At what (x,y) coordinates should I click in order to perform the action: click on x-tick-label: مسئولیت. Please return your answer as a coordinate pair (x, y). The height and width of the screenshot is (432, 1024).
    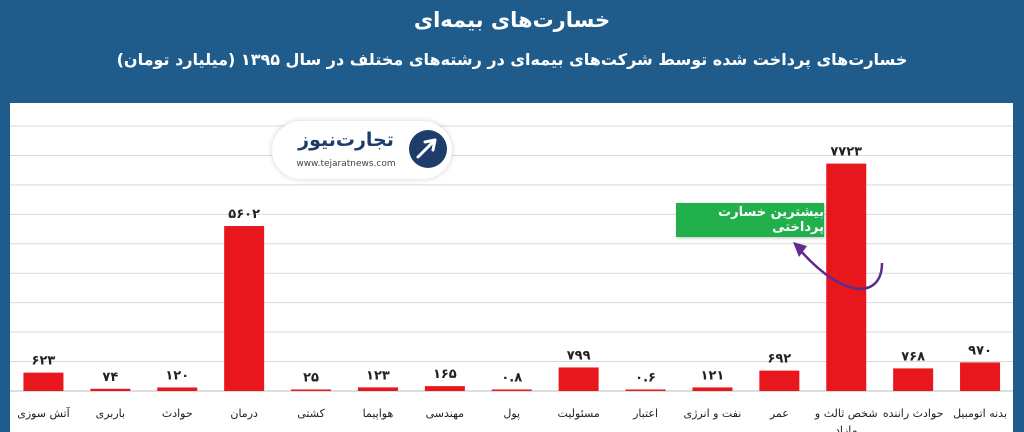
    Looking at the image, I should click on (579, 413).